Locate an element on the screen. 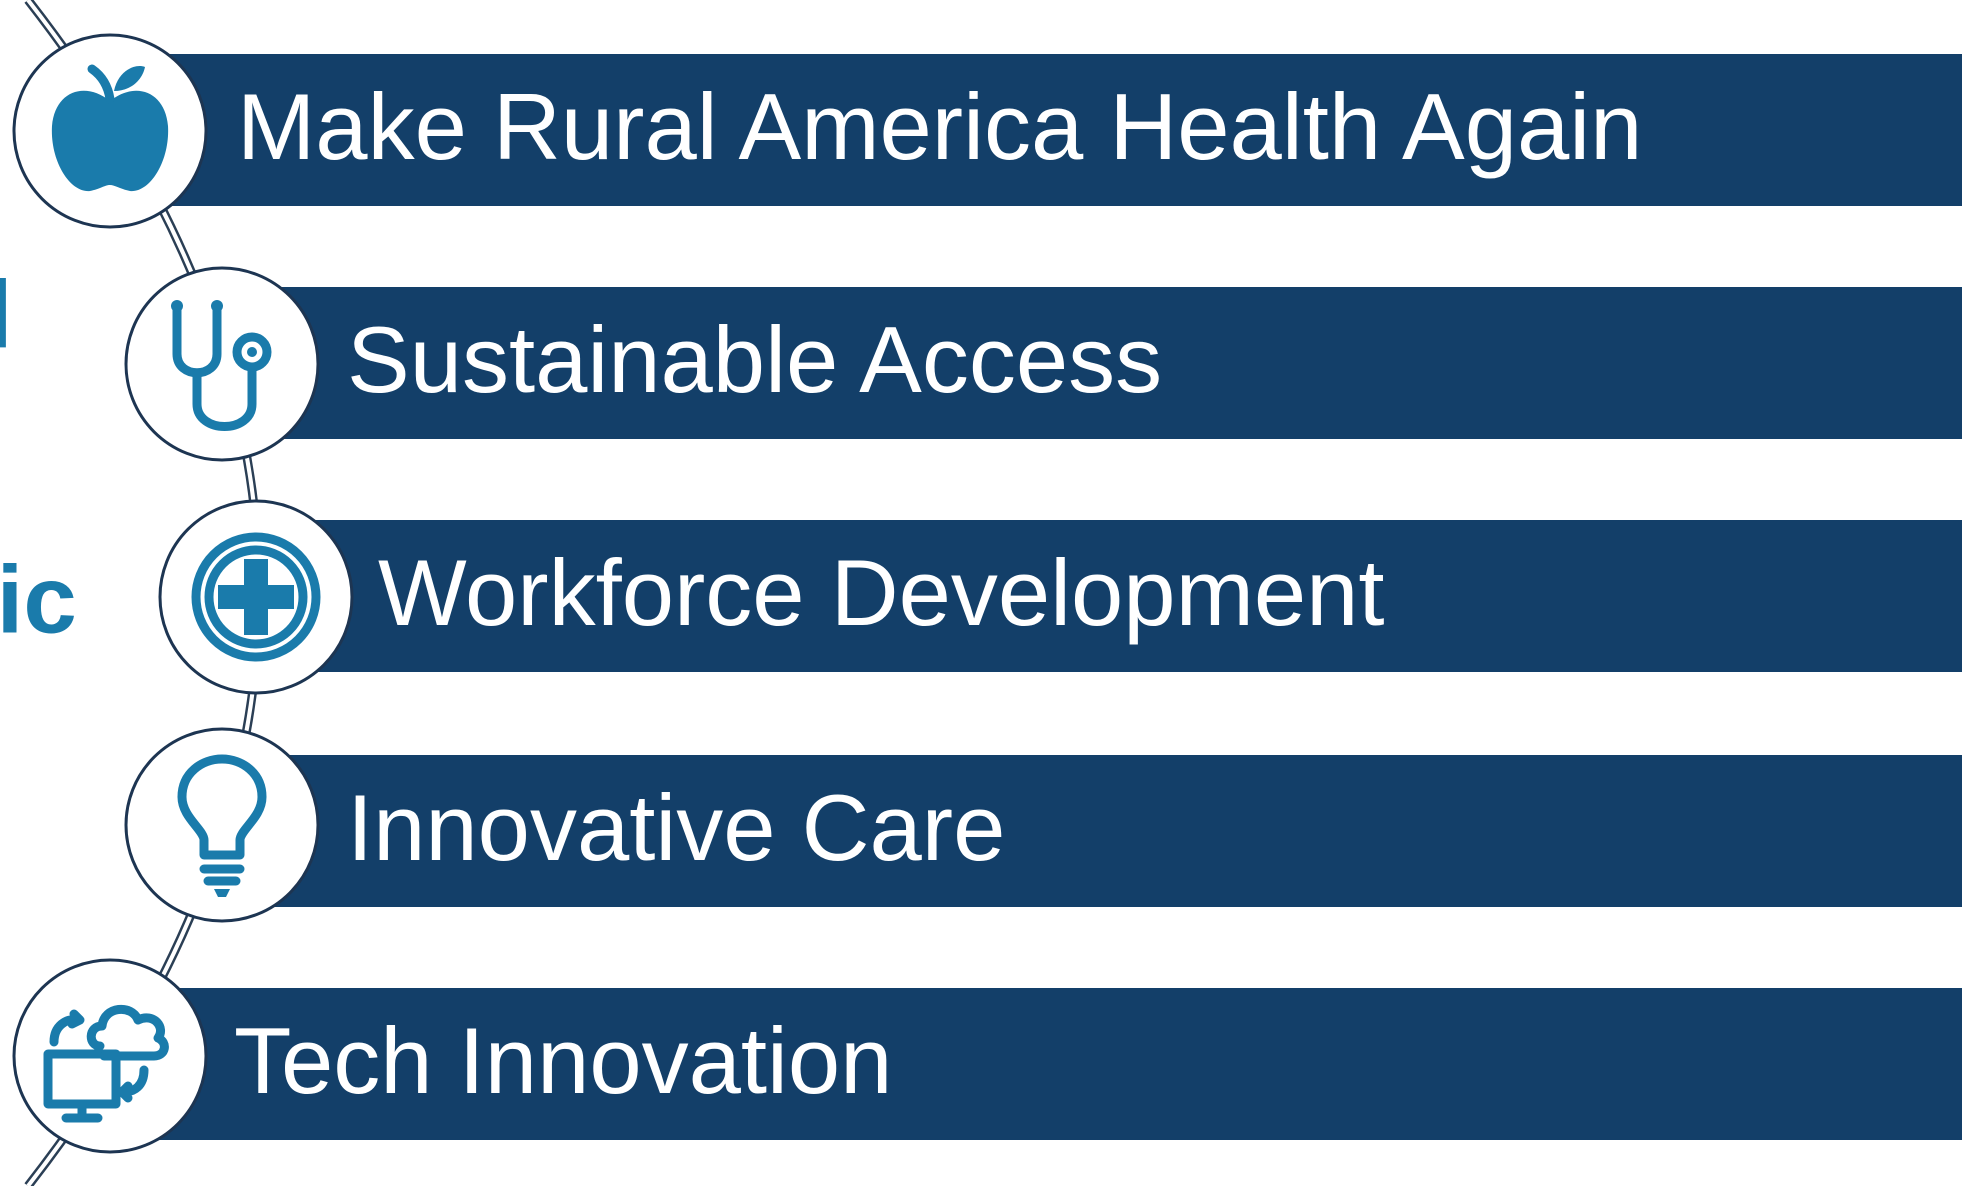 The width and height of the screenshot is (1965, 1186). item-label: Tech Innovation is located at coordinates (563, 1060).